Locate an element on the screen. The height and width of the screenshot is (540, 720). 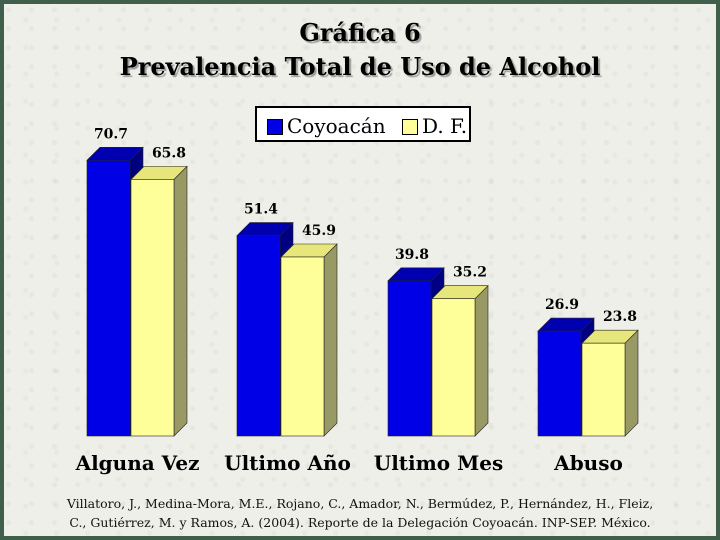
bar-side-d-f-ultimo-mes is located at coordinates (481, 360).